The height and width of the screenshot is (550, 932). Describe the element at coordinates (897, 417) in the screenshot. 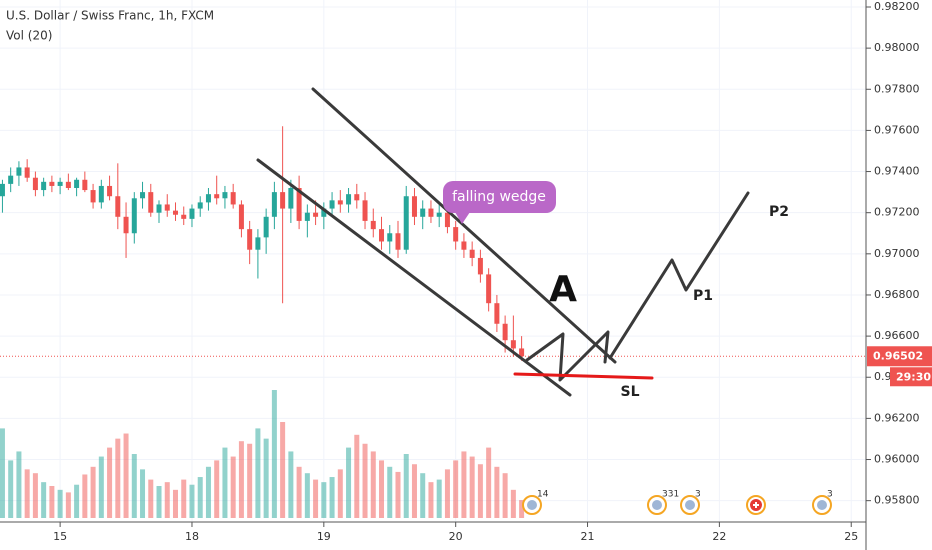

I see `y-tick-label: 0.96200` at that location.